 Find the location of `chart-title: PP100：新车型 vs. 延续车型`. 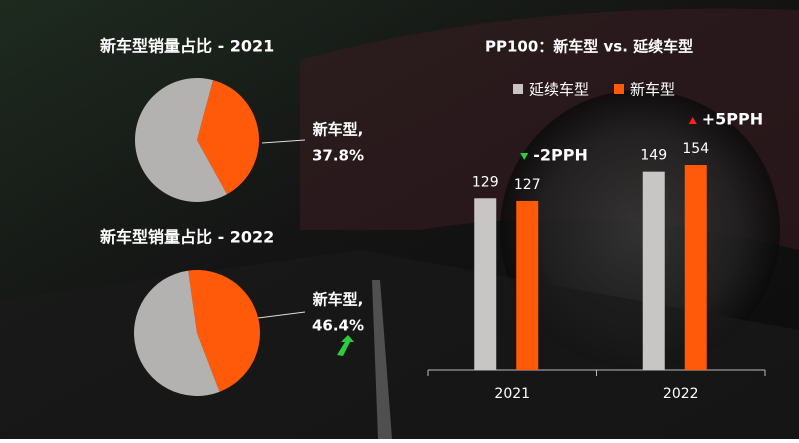

chart-title: PP100：新车型 vs. 延续车型 is located at coordinates (589, 47).